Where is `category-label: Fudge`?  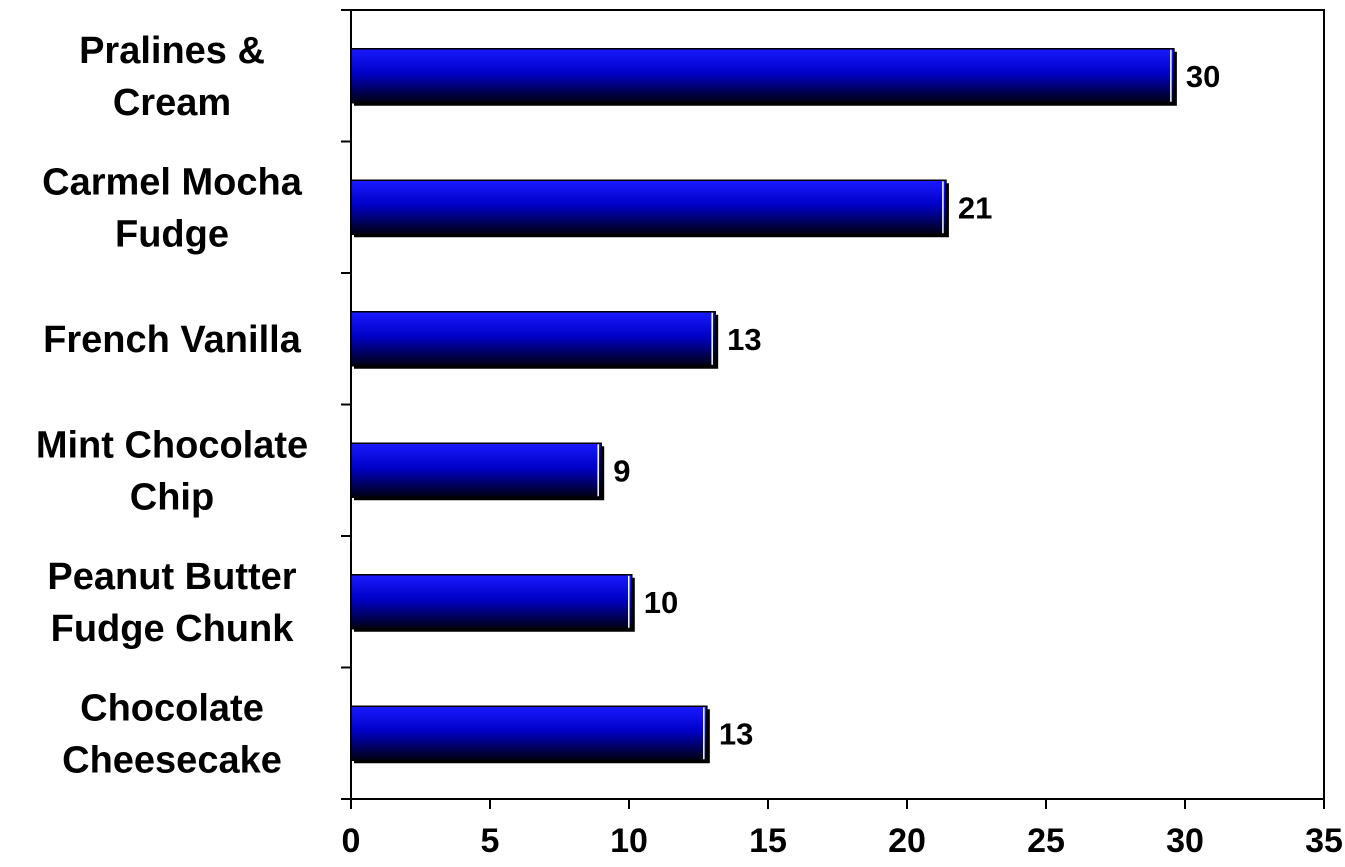 category-label: Fudge is located at coordinates (172, 234).